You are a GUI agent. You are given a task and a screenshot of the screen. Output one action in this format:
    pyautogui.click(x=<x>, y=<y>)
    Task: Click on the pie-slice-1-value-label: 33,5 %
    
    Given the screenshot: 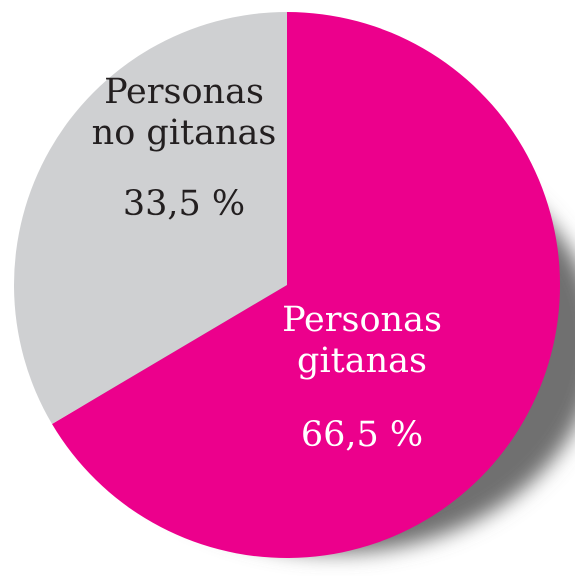 What is the action you would take?
    pyautogui.click(x=184, y=204)
    